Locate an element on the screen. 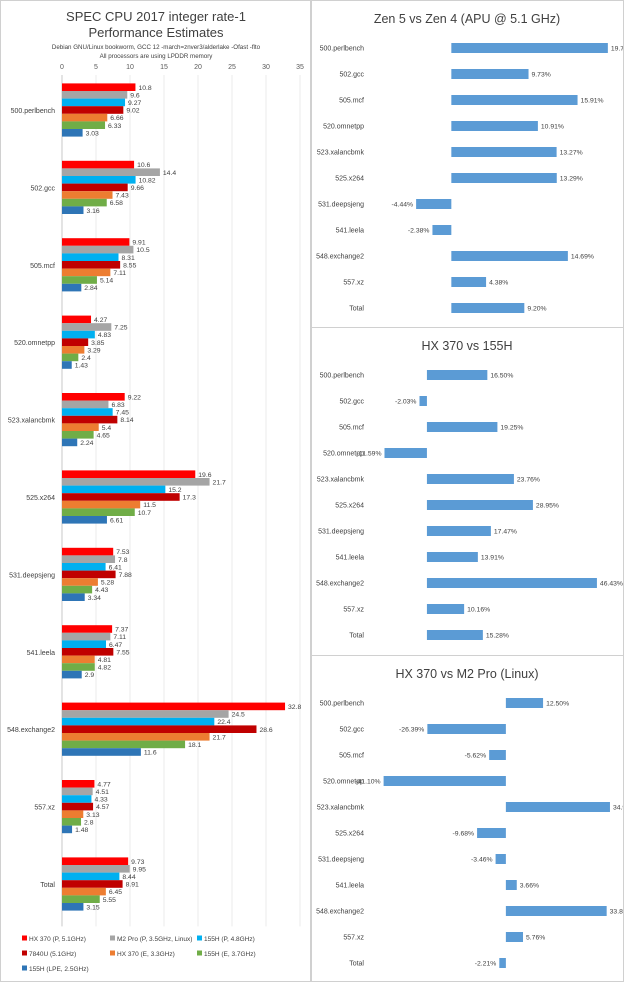 This screenshot has height=982, width=624. data-label: 7.53 is located at coordinates (122, 552).